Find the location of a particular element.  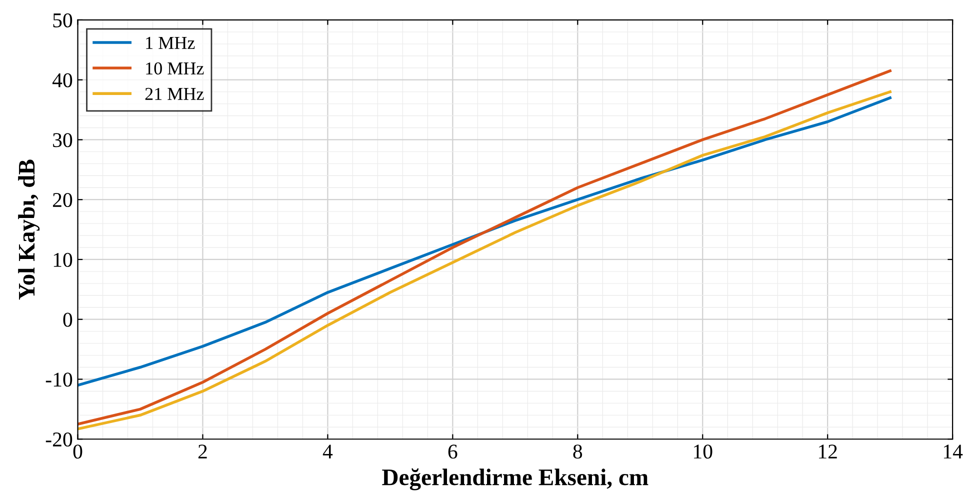

y-tick-label: 20 is located at coordinates (62, 200).